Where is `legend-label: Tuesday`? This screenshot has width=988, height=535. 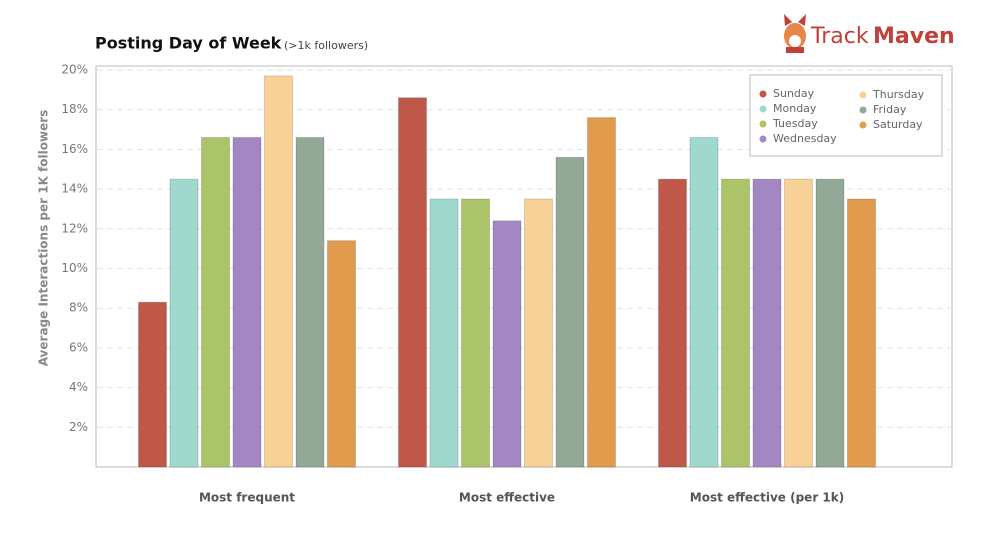 legend-label: Tuesday is located at coordinates (795, 123).